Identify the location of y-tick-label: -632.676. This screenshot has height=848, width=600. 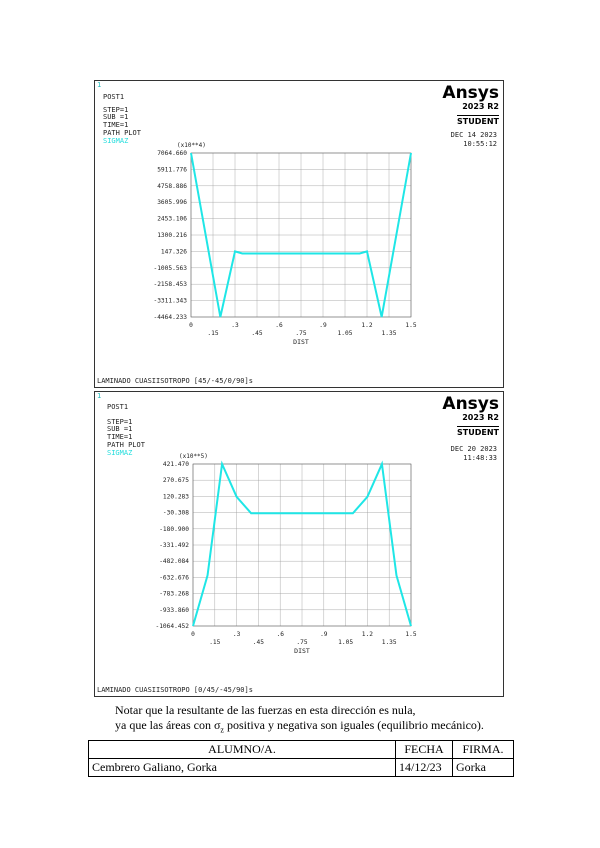
(174, 577).